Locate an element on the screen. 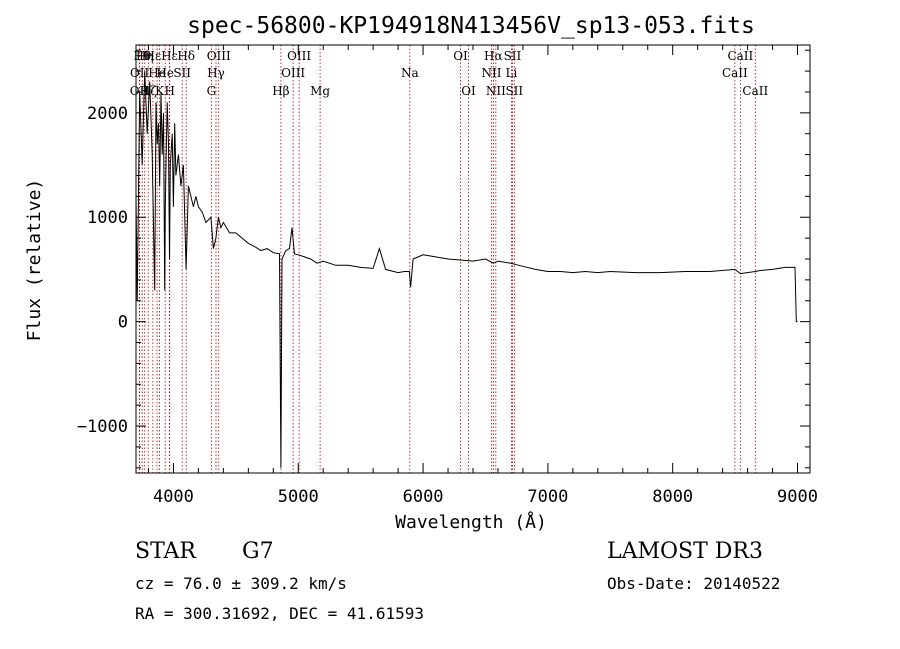 The width and height of the screenshot is (900, 649). x-tick-label: 5000 is located at coordinates (298, 497).